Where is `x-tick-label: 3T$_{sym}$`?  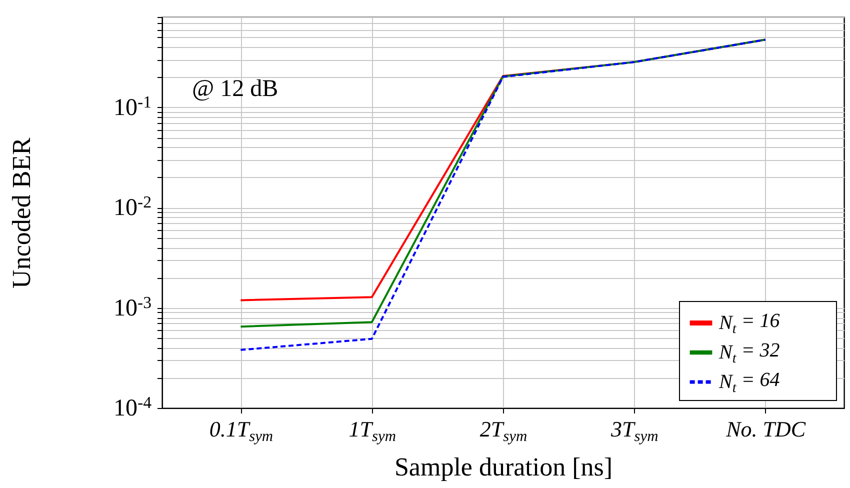
x-tick-label: 3T$_{sym}$ is located at coordinates (634, 431).